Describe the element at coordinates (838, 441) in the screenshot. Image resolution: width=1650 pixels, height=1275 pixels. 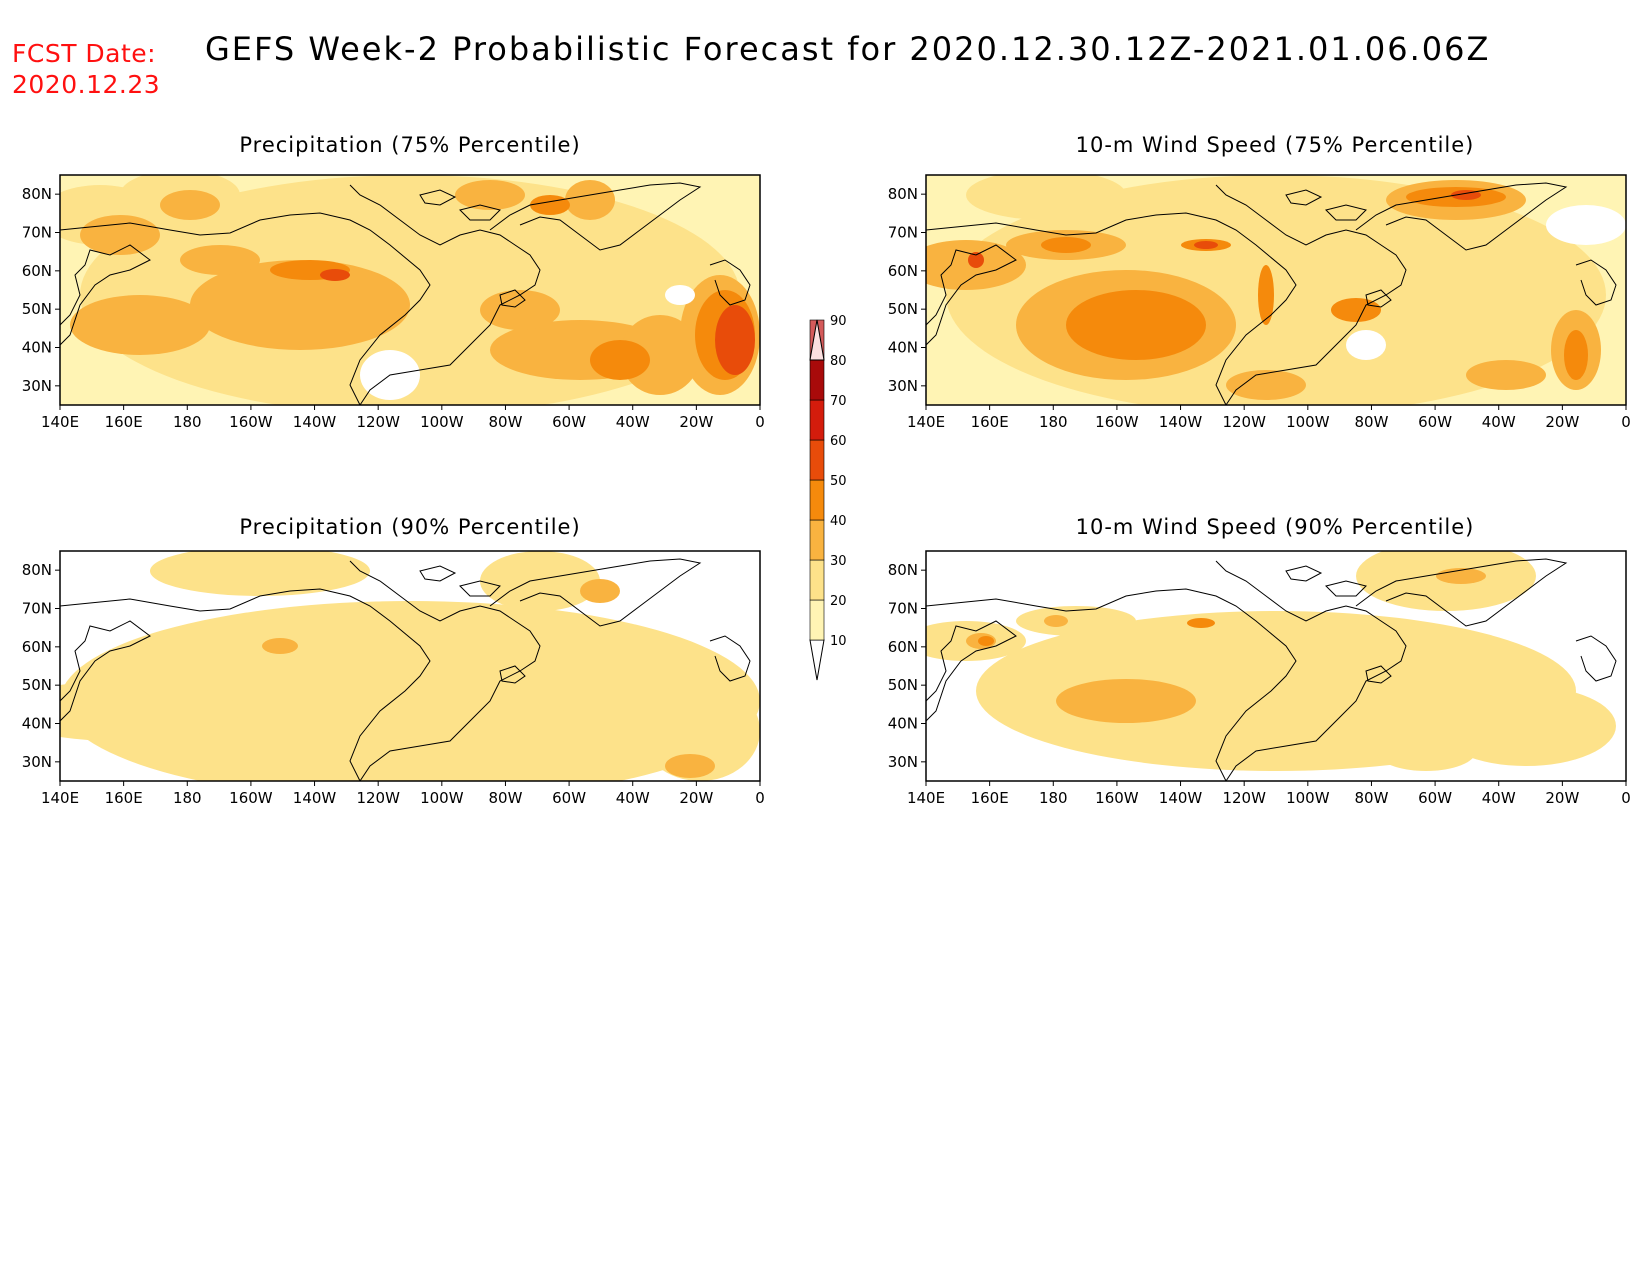
I see `colorbar-label: 60` at that location.